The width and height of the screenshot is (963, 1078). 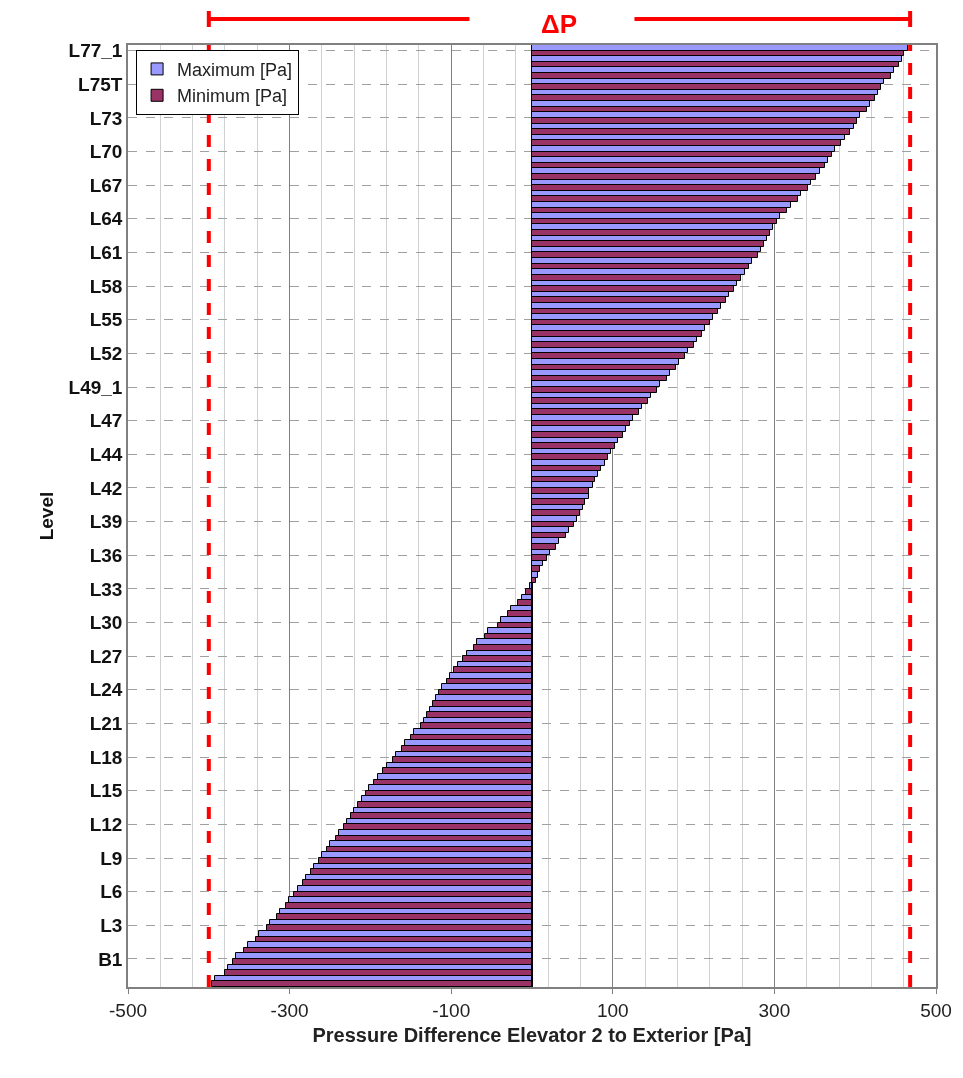 I want to click on y-tick-label: L3, so click(x=111, y=925).